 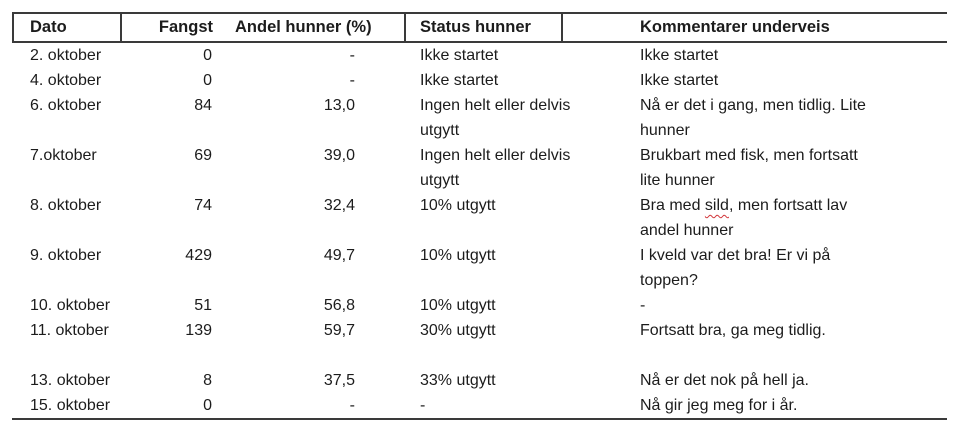 I want to click on column-header-dato: Dato, so click(x=66, y=28).